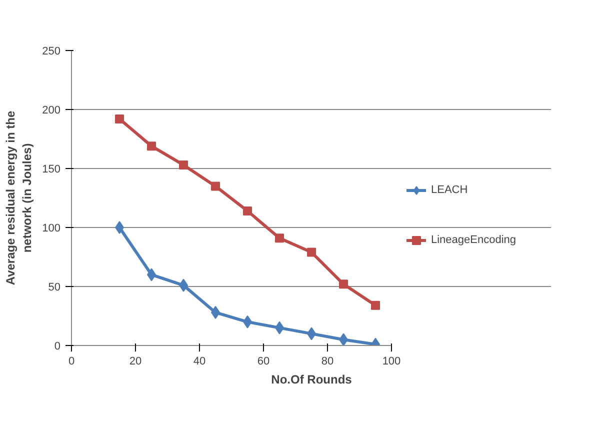  What do you see at coordinates (391, 362) in the screenshot?
I see `x-tick-label: 100` at bounding box center [391, 362].